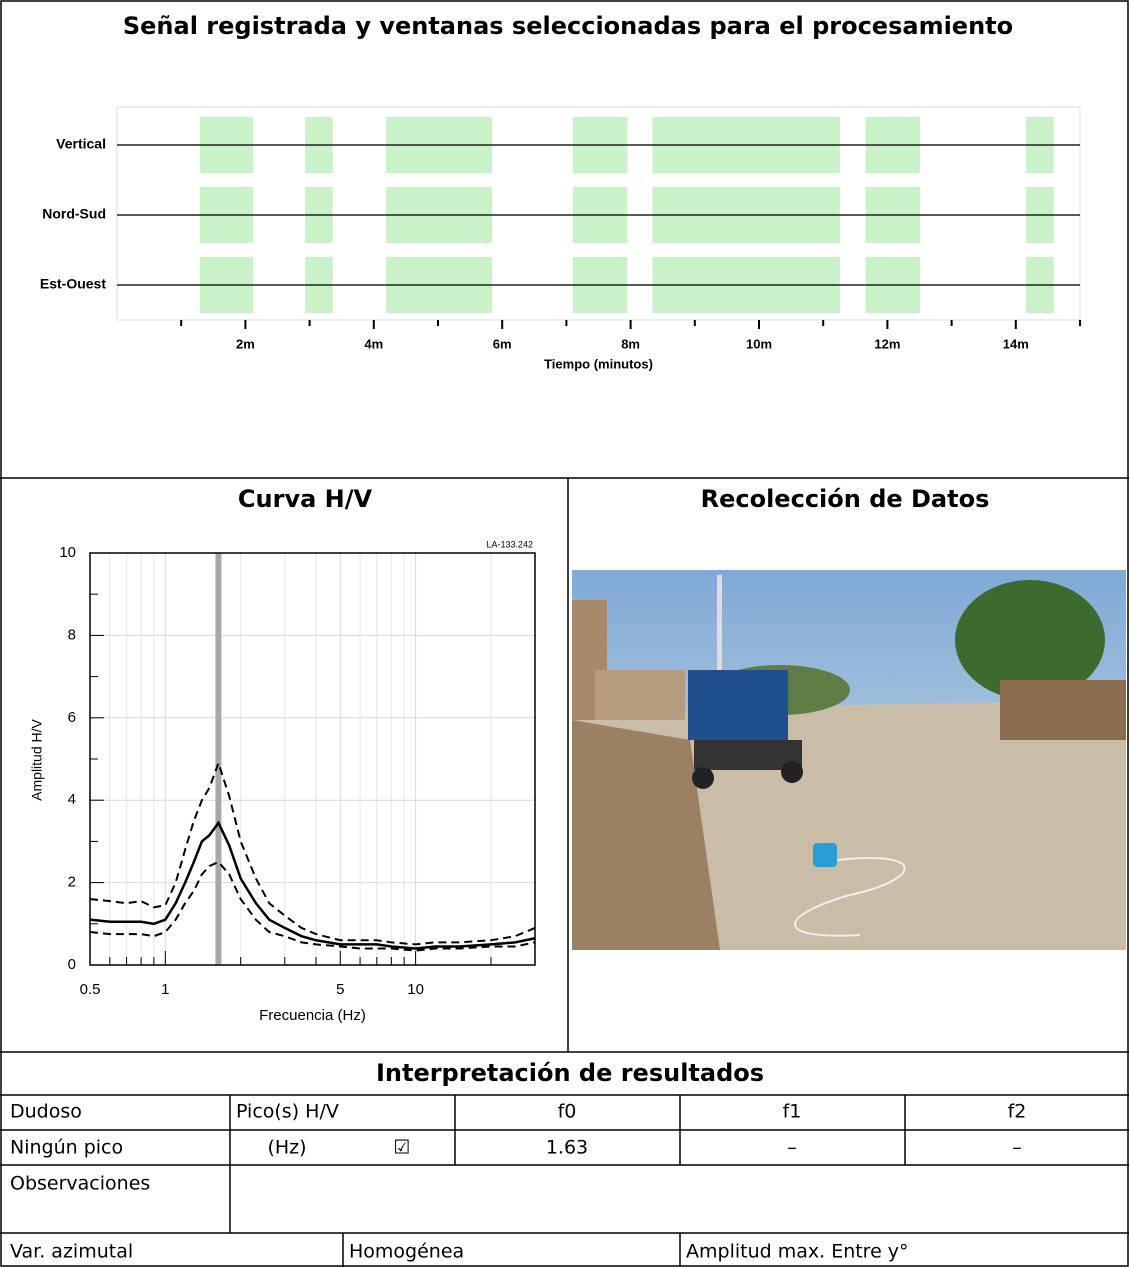  Describe the element at coordinates (312, 1015) in the screenshot. I see `x-axis-label: Frecuencia (Hz)` at that location.